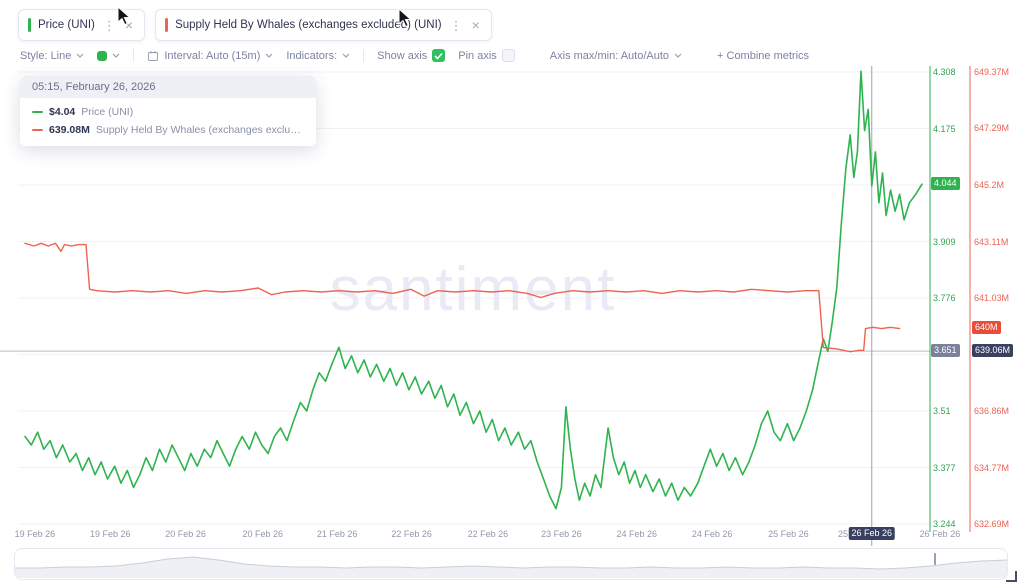 The image size is (1024, 587). I want to click on pin-axis-label: Pin axis, so click(477, 55).